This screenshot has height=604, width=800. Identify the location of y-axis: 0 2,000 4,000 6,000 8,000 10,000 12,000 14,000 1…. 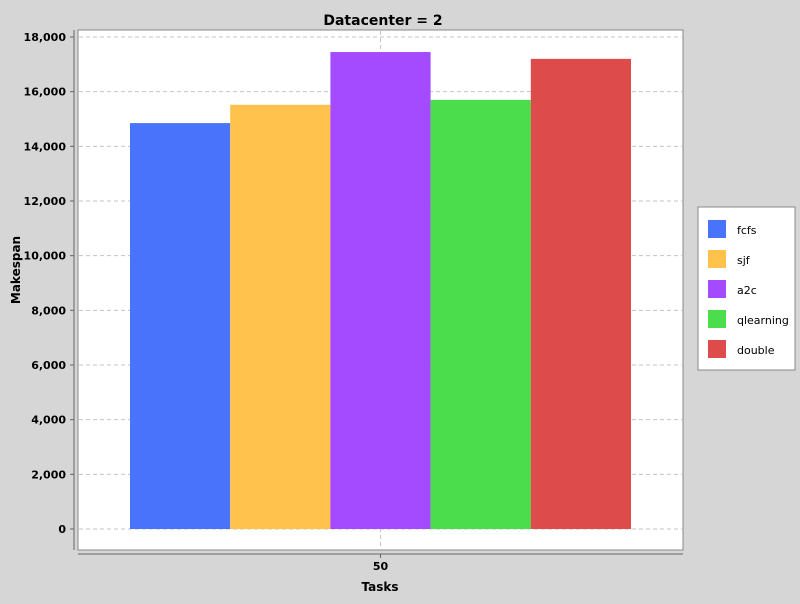
(49, 290).